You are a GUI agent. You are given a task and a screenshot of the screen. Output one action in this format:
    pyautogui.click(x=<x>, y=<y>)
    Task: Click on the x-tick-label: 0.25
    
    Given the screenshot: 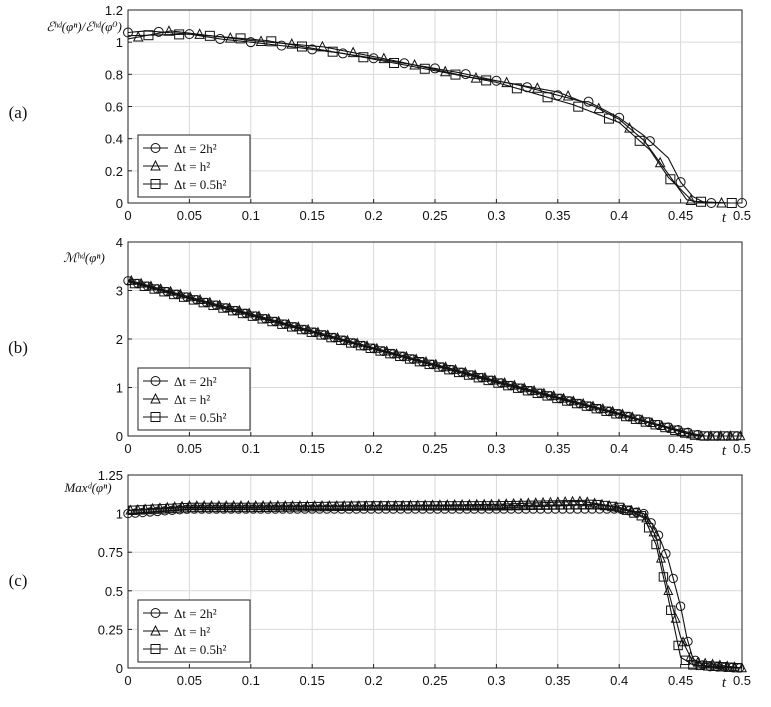 What is the action you would take?
    pyautogui.click(x=434, y=448)
    